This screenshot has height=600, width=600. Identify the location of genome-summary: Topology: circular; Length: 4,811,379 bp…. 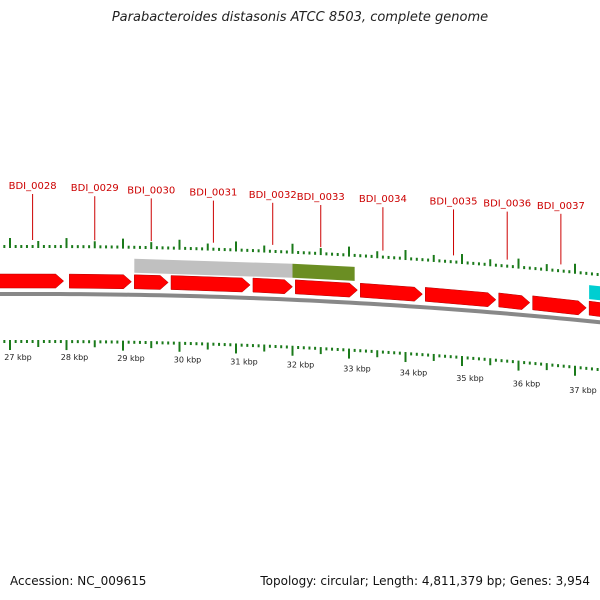
(425, 581).